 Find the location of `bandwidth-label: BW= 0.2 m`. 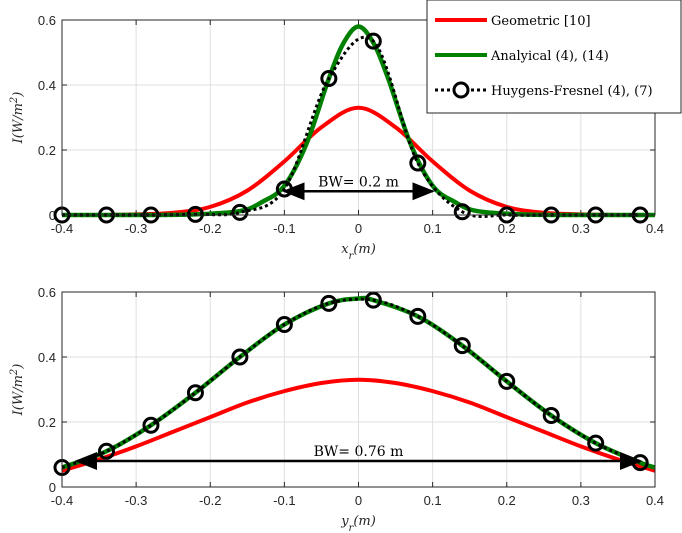

bandwidth-label: BW= 0.2 m is located at coordinates (358, 182).